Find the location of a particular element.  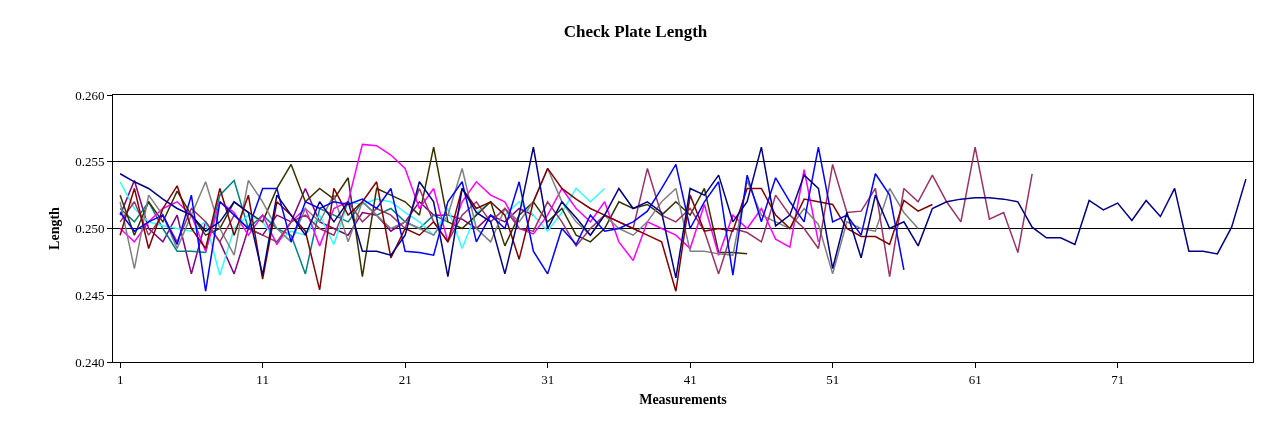

y-tick-label: 0.250 is located at coordinates (90, 229).